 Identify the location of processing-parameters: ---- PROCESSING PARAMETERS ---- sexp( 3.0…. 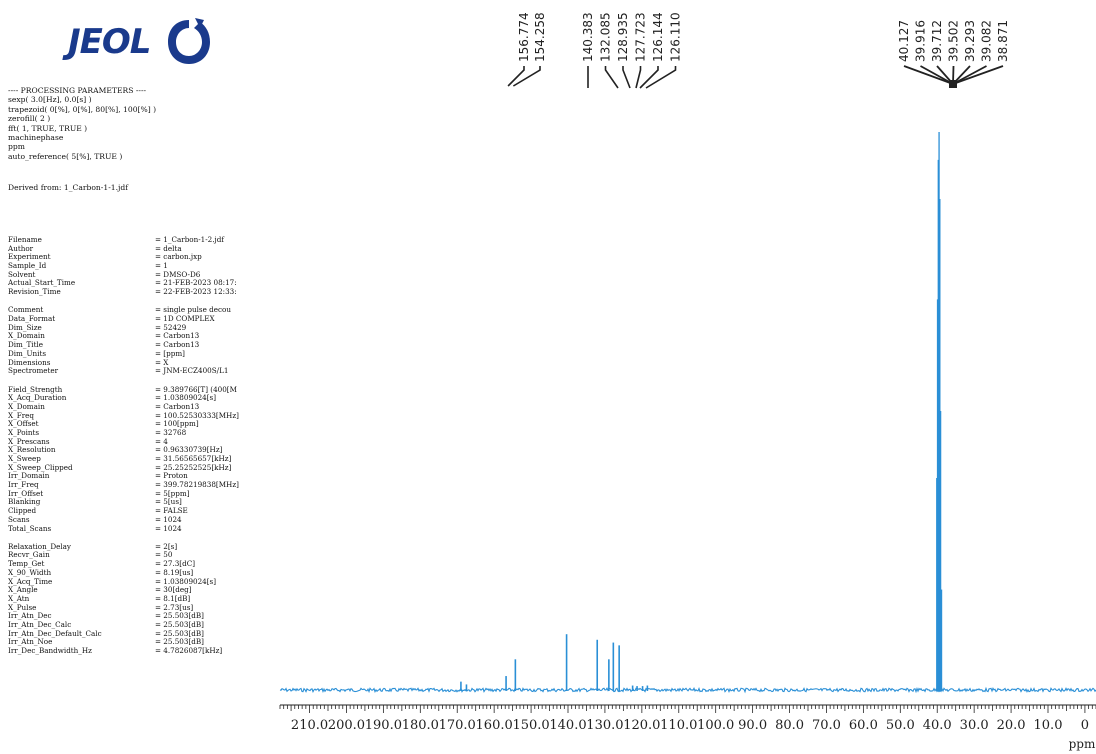
(82, 123).